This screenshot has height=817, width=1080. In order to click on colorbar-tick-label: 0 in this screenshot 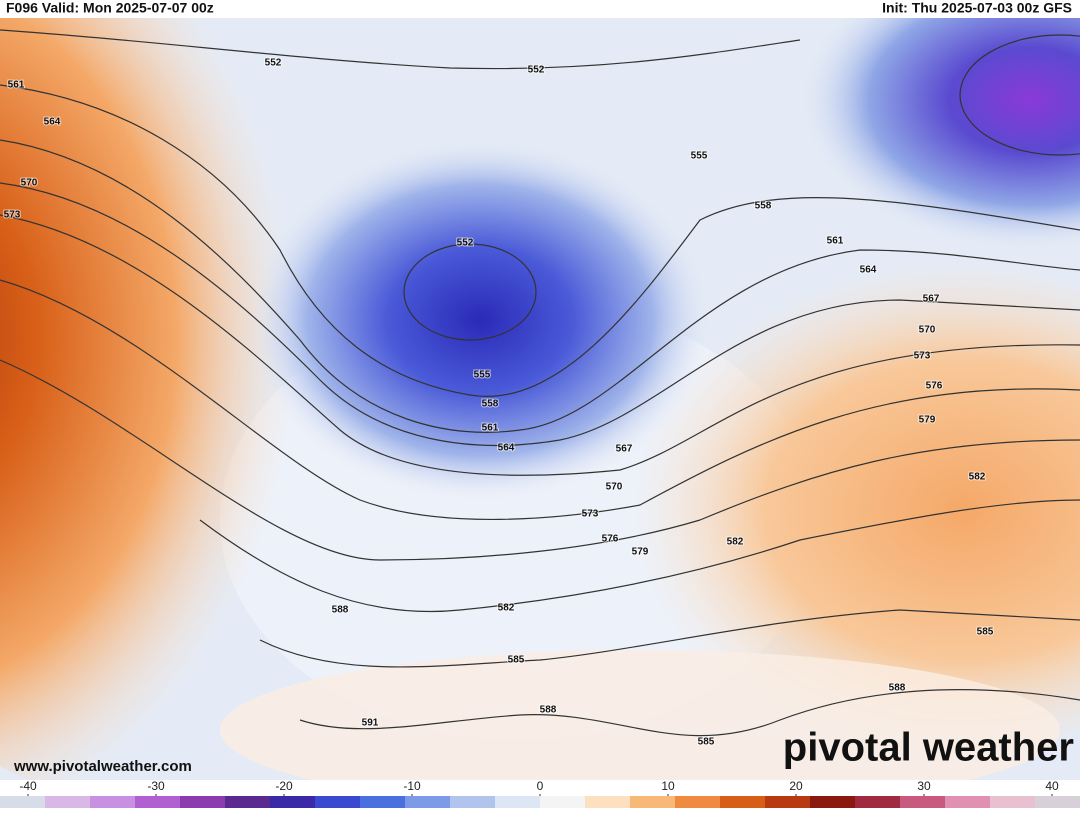, I will do `click(540, 786)`.